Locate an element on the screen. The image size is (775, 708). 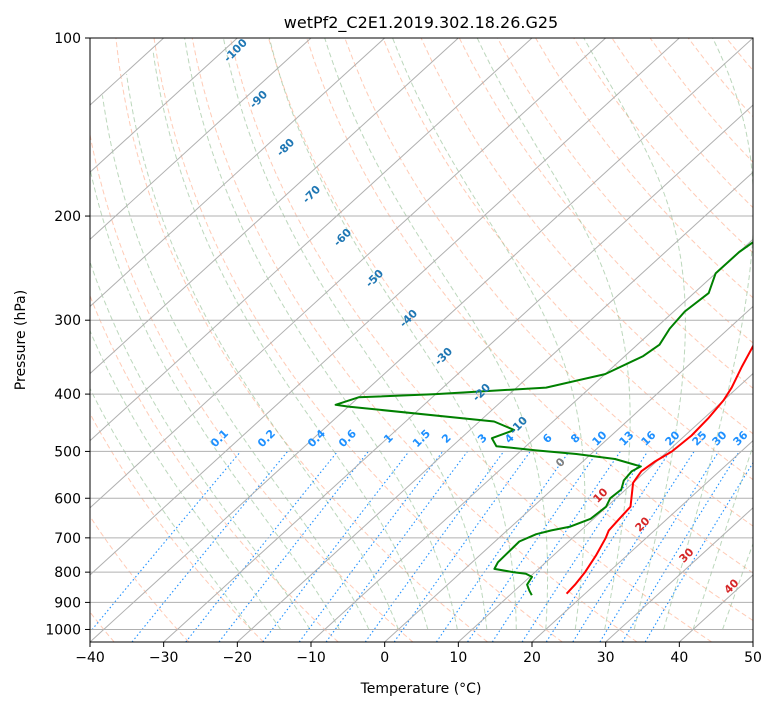
dry-adiabat-label: -40 is located at coordinates (408, 318).